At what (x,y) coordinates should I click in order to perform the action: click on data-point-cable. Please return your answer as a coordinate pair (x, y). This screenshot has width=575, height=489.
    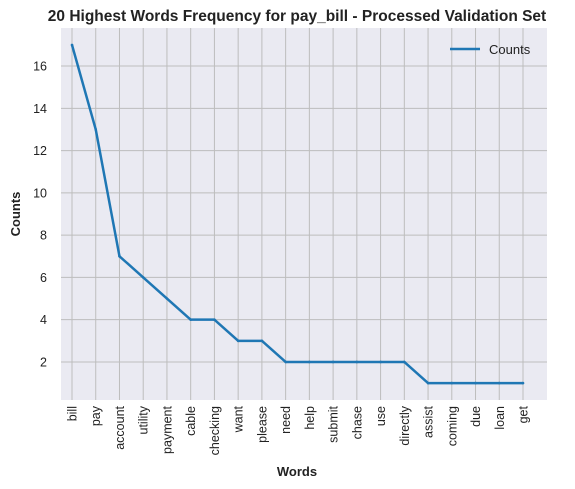
    Looking at the image, I should click on (190, 319).